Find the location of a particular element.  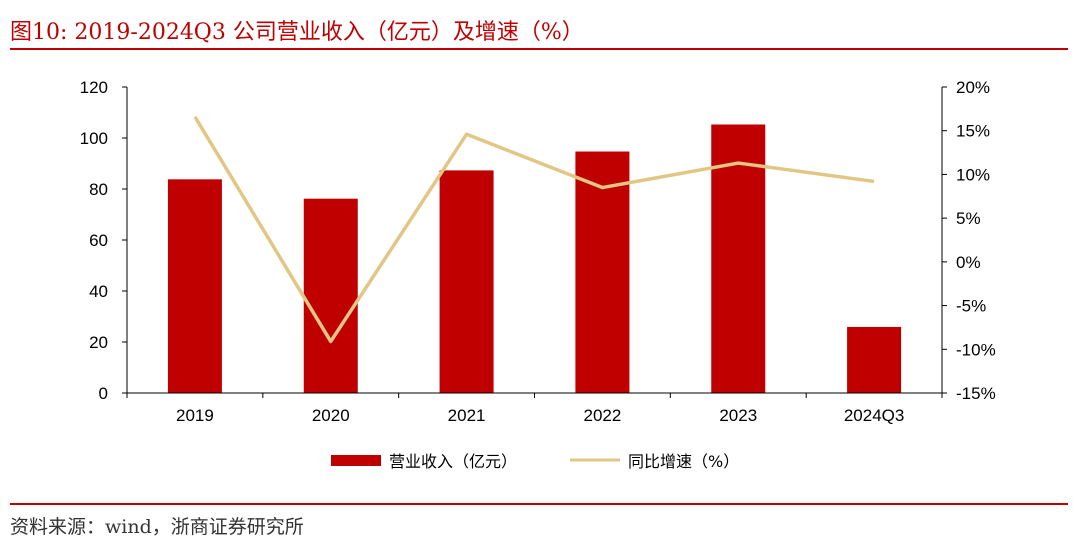

right-tick-label: 0% is located at coordinates (968, 262).